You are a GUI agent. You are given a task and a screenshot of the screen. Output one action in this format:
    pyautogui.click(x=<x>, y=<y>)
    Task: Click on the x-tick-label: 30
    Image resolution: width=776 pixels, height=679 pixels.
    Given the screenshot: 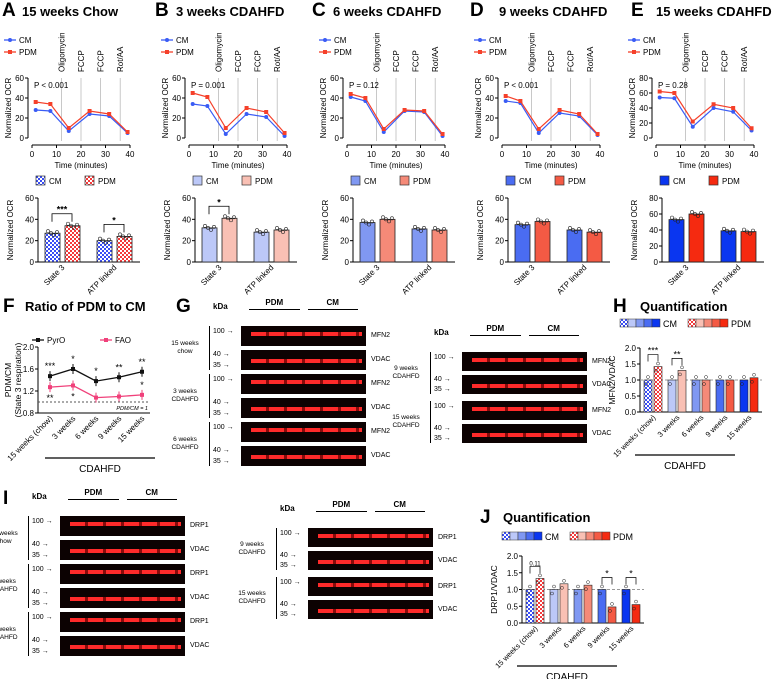 What is the action you would take?
    pyautogui.click(x=105, y=154)
    